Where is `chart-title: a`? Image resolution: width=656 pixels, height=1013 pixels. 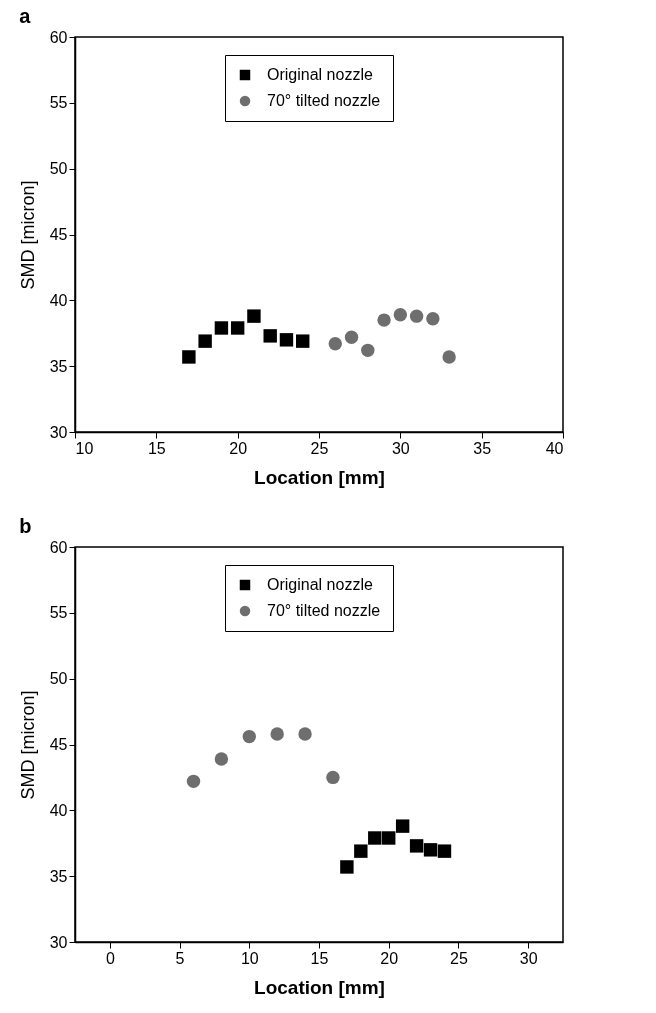
chart-title: a is located at coordinates (25, 16).